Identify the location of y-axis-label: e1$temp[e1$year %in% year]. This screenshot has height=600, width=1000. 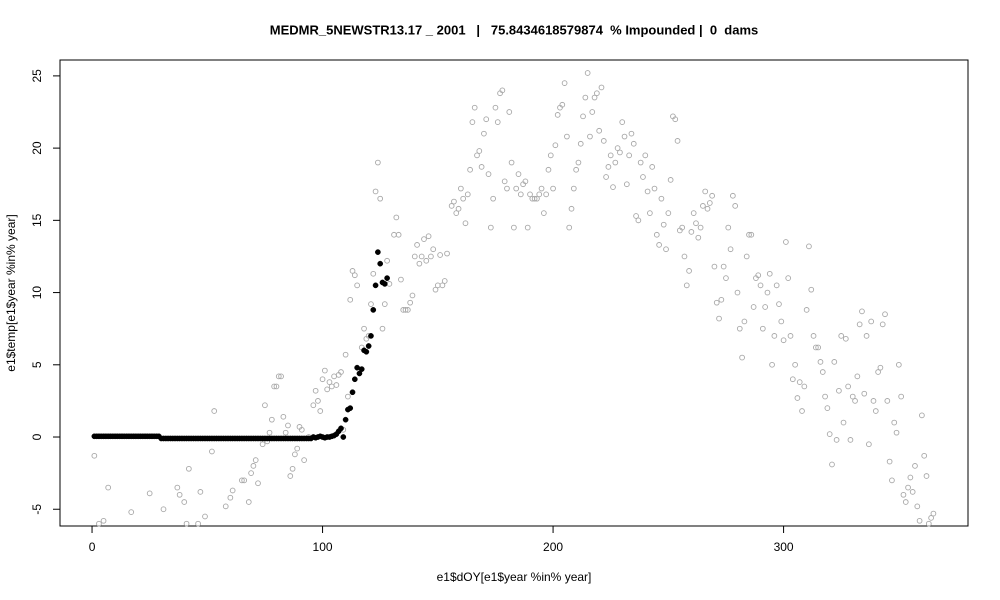
(11, 292).